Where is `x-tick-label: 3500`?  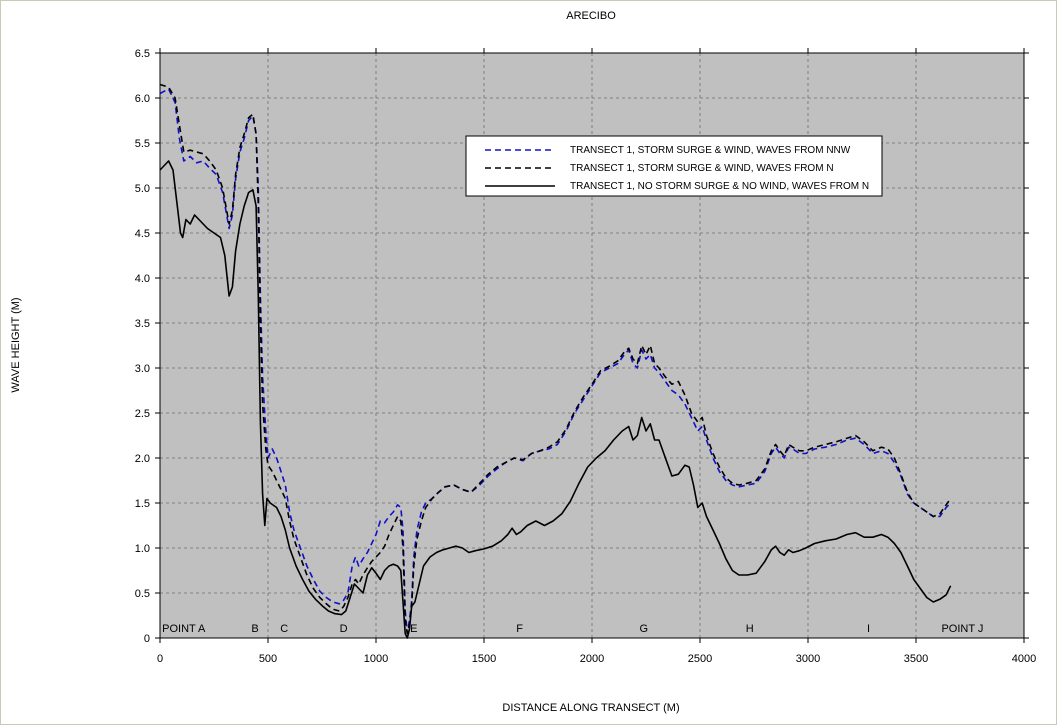
x-tick-label: 3500 is located at coordinates (916, 659).